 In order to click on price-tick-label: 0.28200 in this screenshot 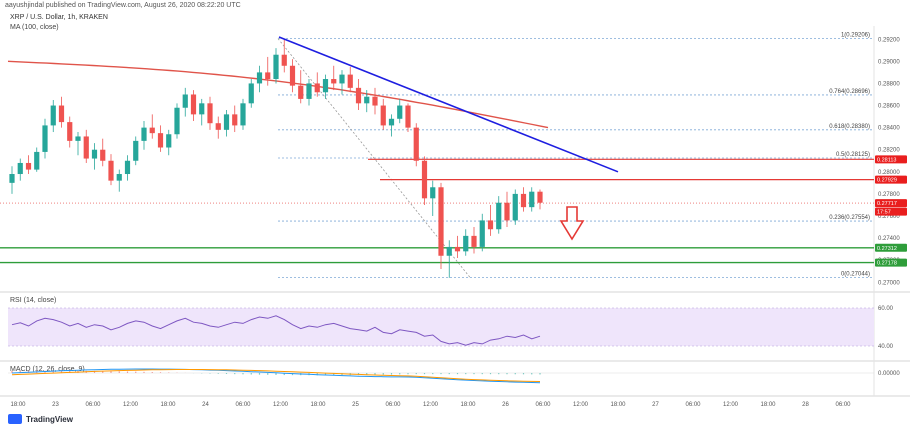, I will do `click(889, 151)`.